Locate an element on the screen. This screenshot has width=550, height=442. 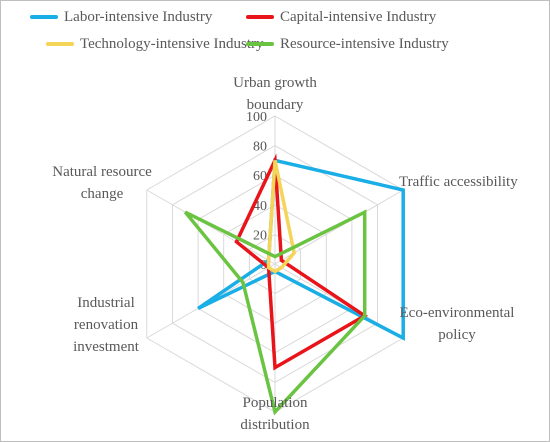
axis-label-2: Traffic accessibility is located at coordinates (458, 182).